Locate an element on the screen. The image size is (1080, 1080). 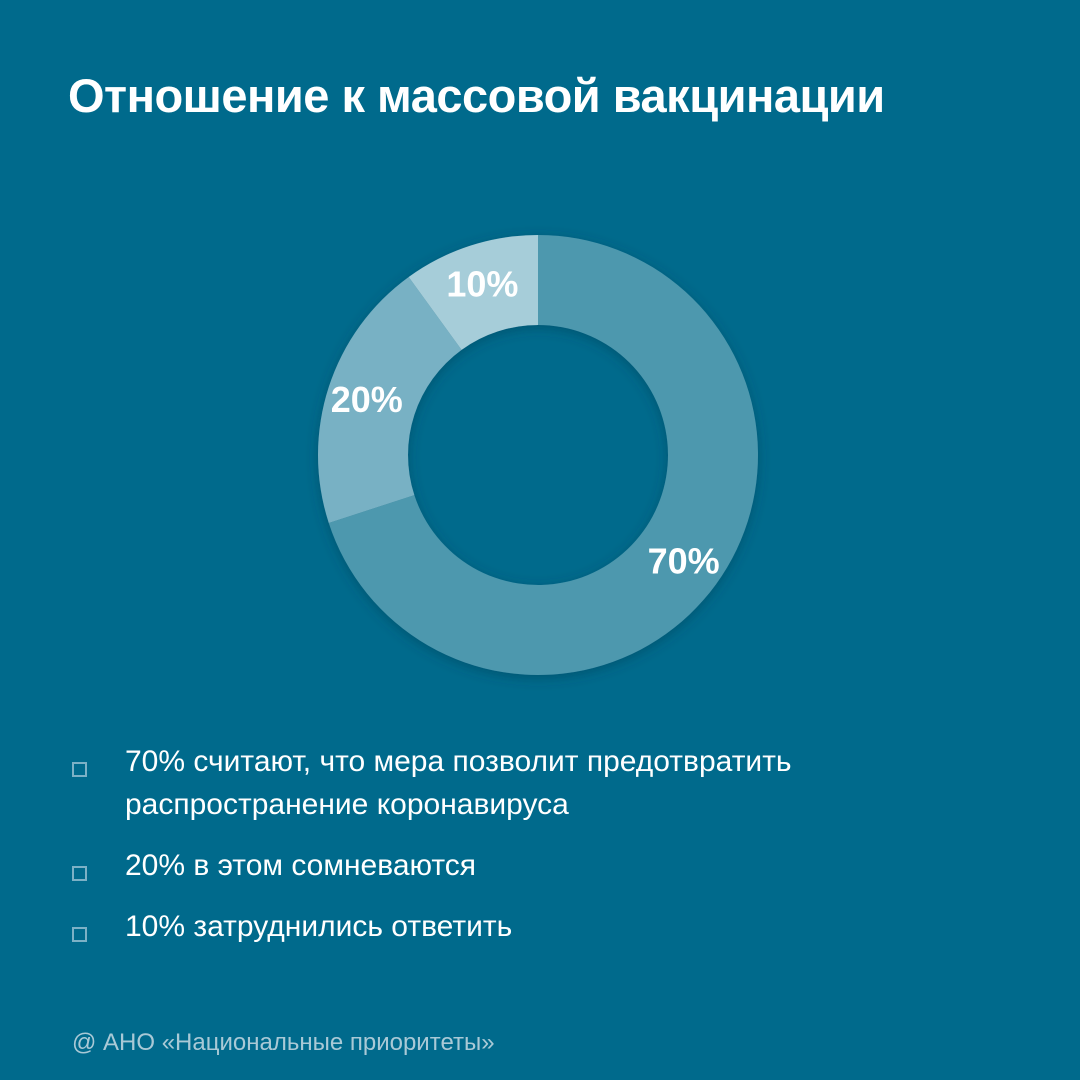
legend-item: 10% затруднились ответить is located at coordinates (522, 926).